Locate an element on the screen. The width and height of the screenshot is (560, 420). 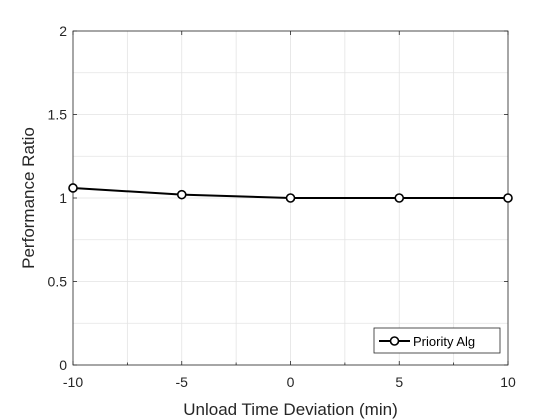
series is located at coordinates (290, 193).